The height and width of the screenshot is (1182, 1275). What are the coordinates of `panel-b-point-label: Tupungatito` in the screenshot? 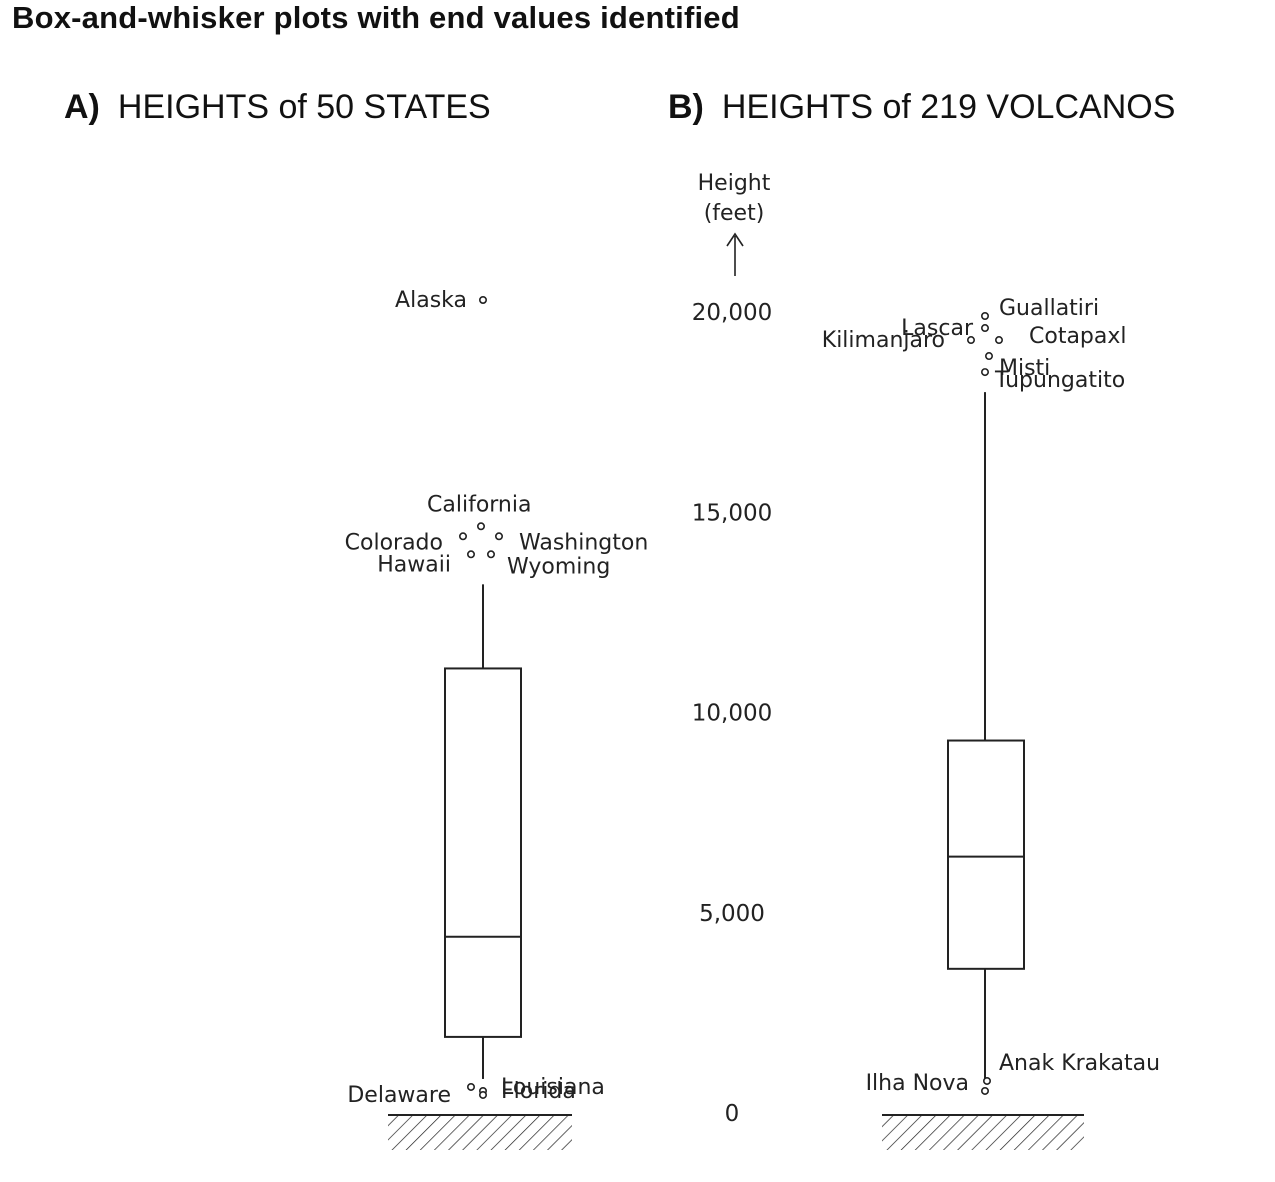 It's located at (1059, 380).